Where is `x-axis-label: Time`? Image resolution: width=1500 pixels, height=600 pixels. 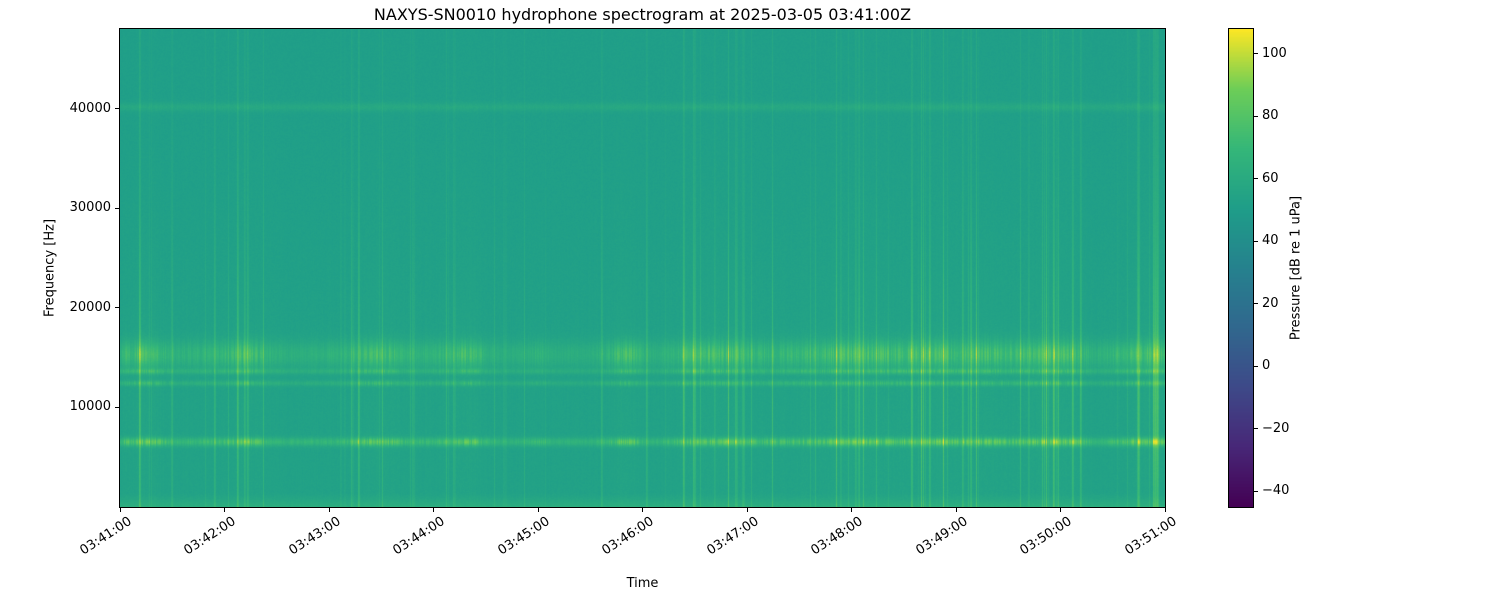
x-axis-label: Time is located at coordinates (642, 583).